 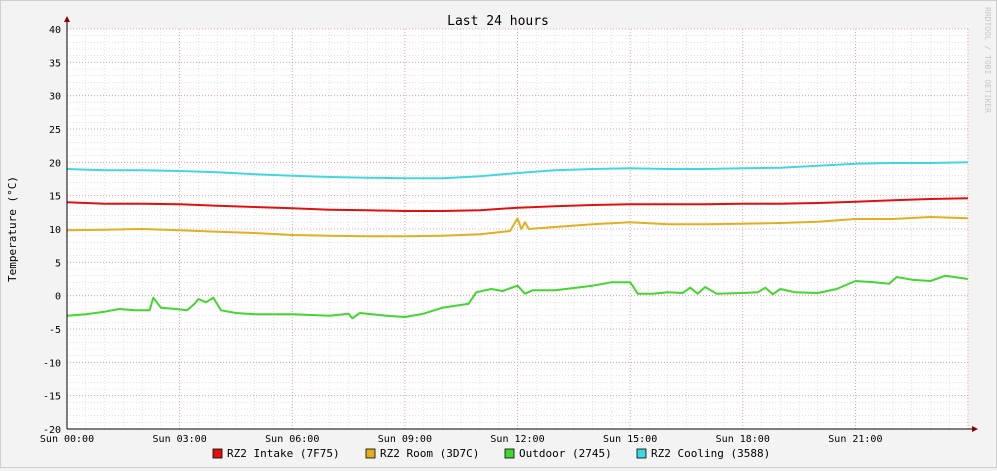 I want to click on y-tick-label: -10, so click(x=52, y=363).